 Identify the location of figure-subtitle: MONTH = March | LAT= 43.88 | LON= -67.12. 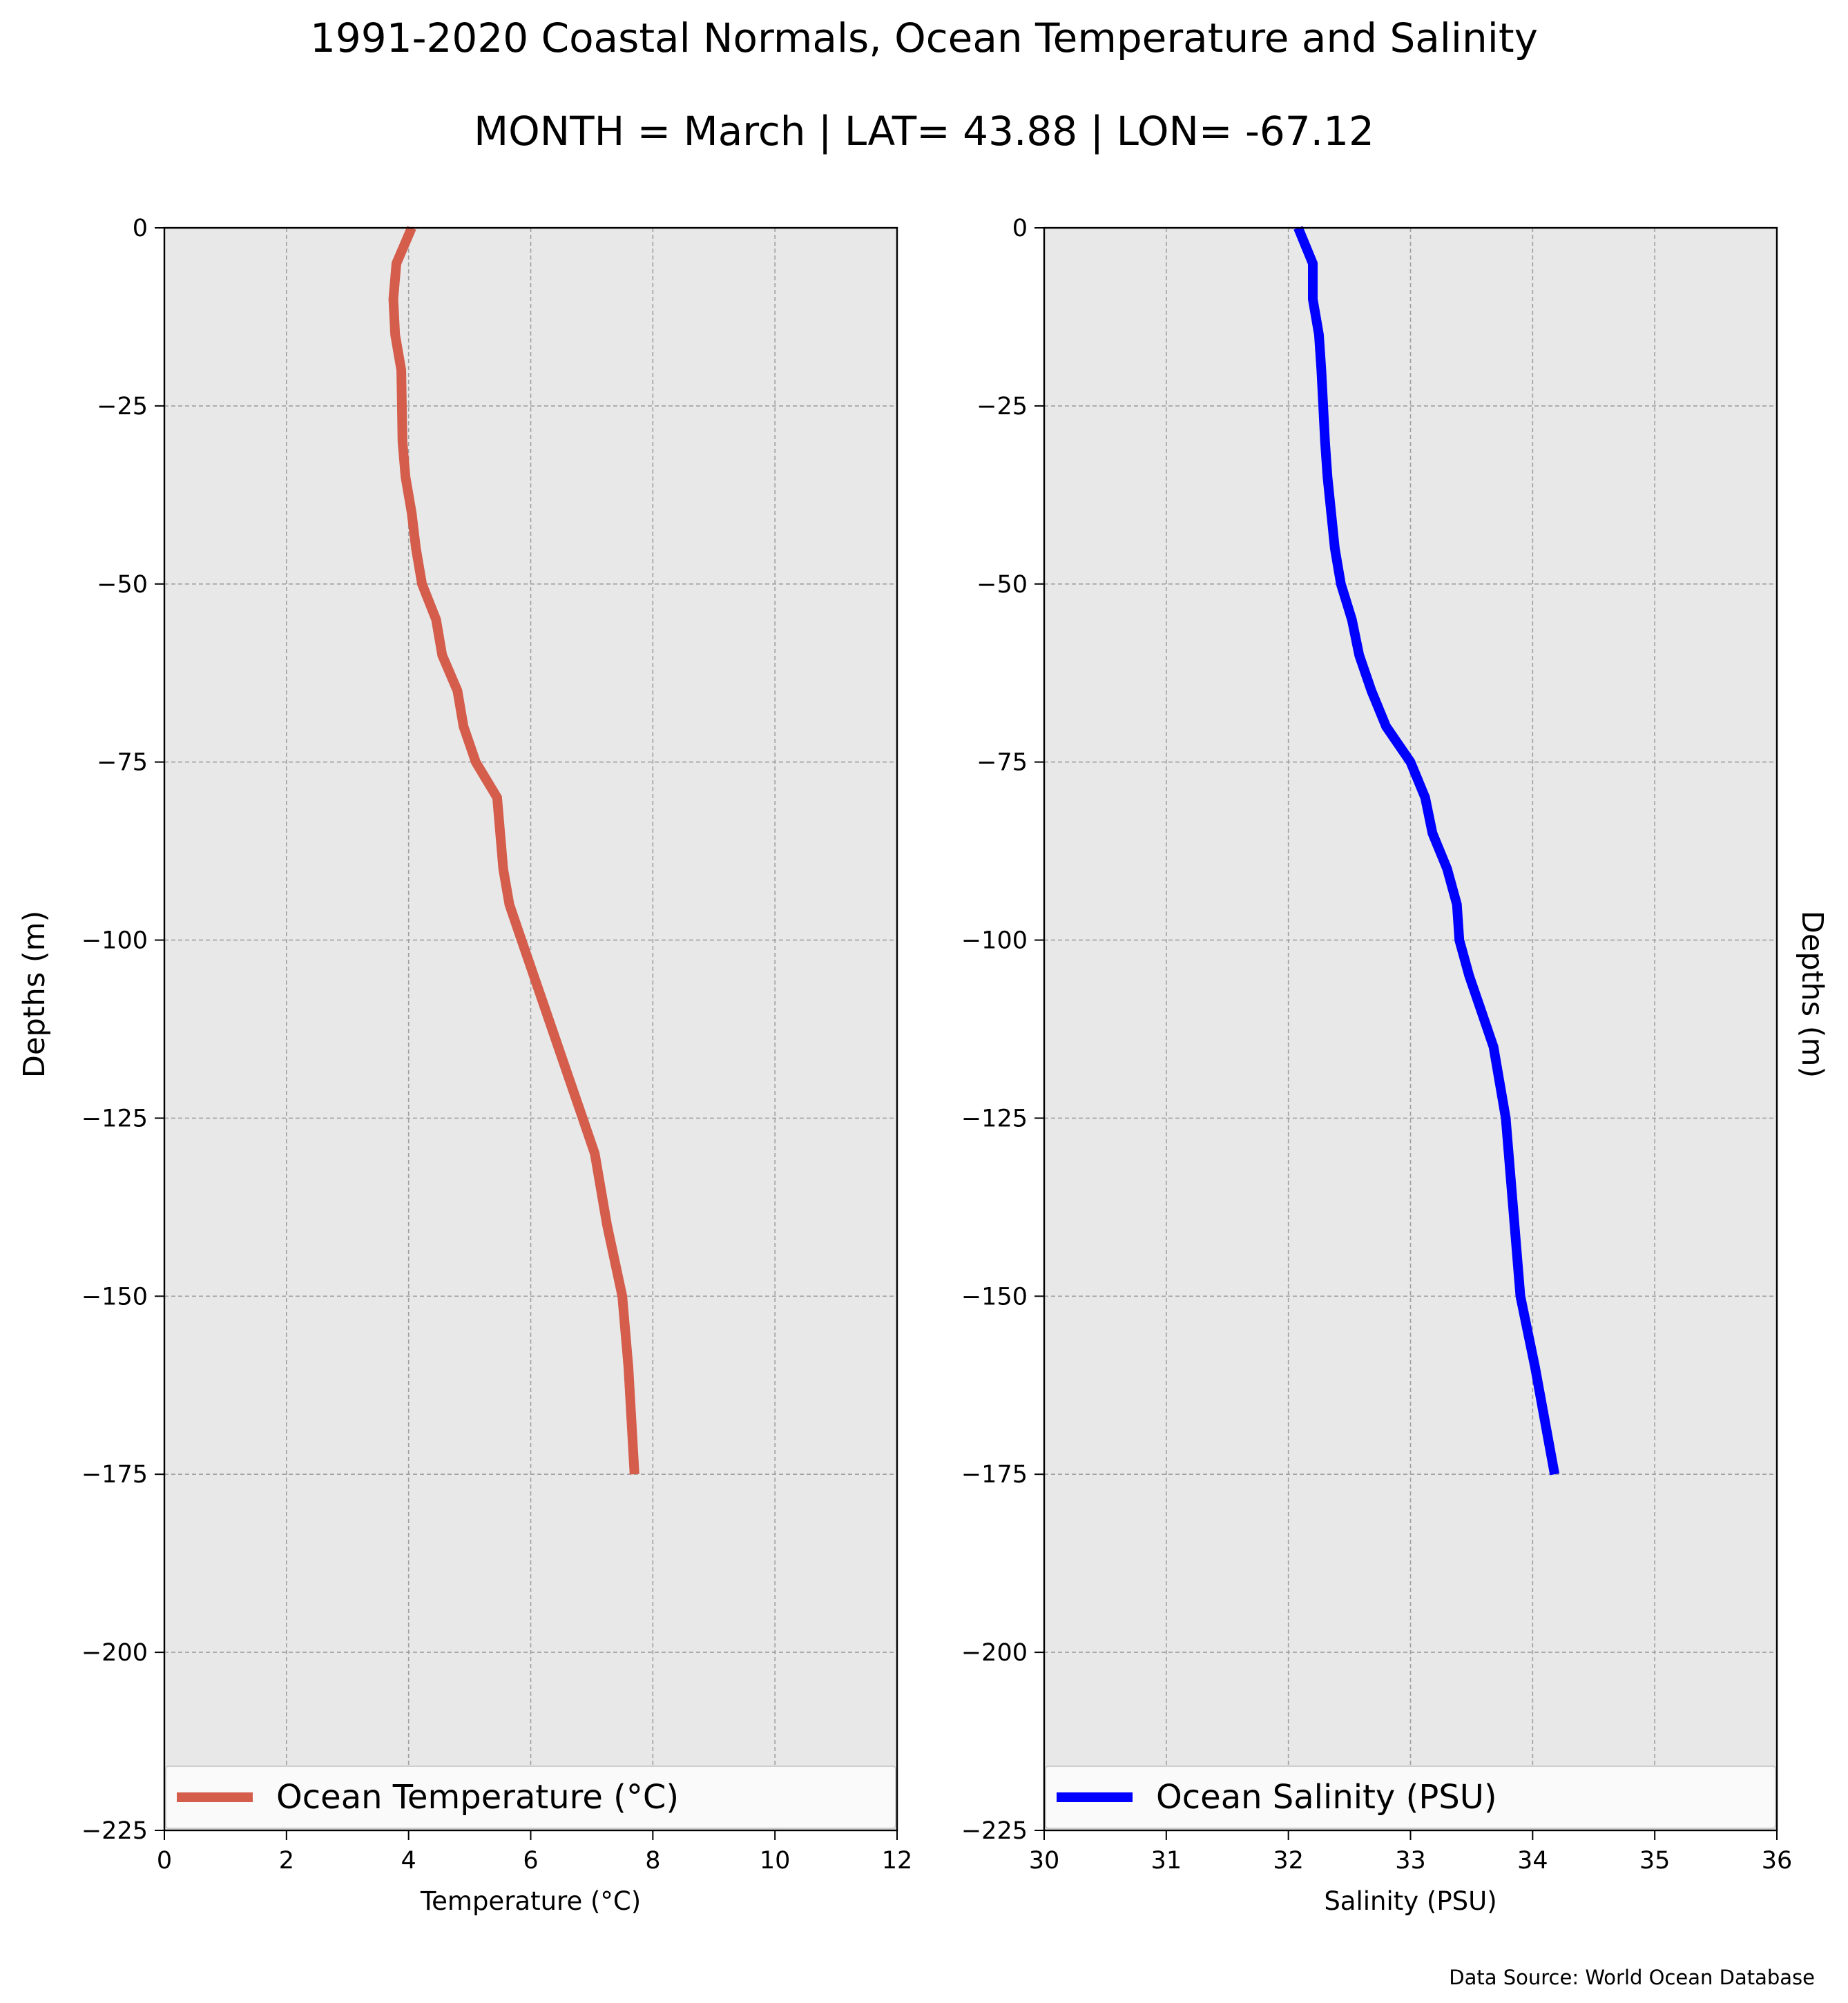
(924, 131).